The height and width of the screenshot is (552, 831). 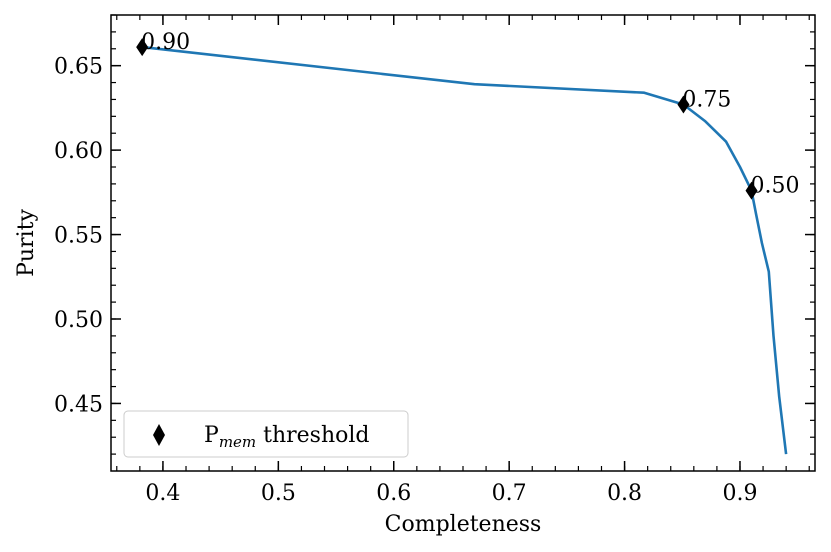 What do you see at coordinates (159, 435) in the screenshot?
I see `legend-marker-diamond` at bounding box center [159, 435].